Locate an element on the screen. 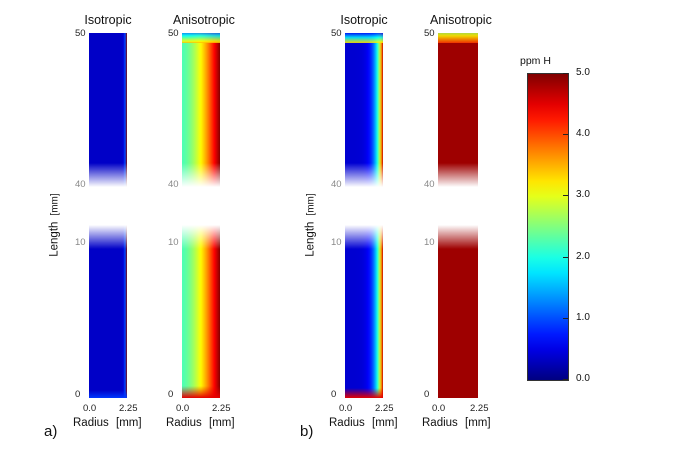 This screenshot has height=458, width=687. colorbar-tick-label: 2.0 is located at coordinates (583, 256).